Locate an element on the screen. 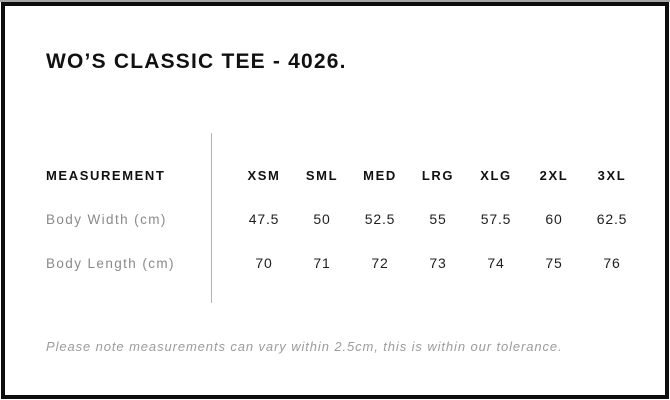 This screenshot has height=400, width=670. body-width-value-sml: 50 is located at coordinates (322, 219).